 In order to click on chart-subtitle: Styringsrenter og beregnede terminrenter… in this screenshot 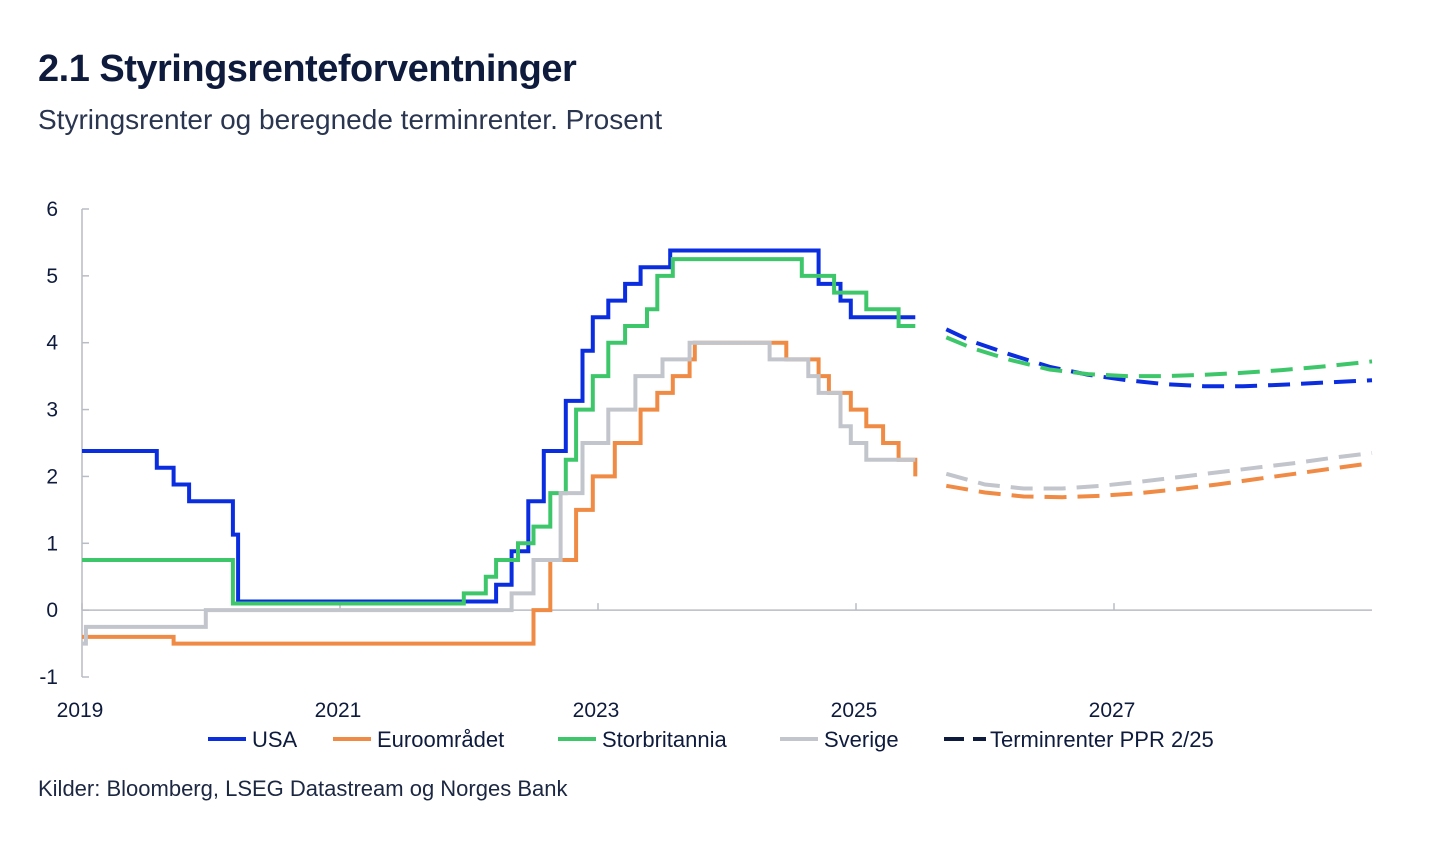, I will do `click(350, 119)`.